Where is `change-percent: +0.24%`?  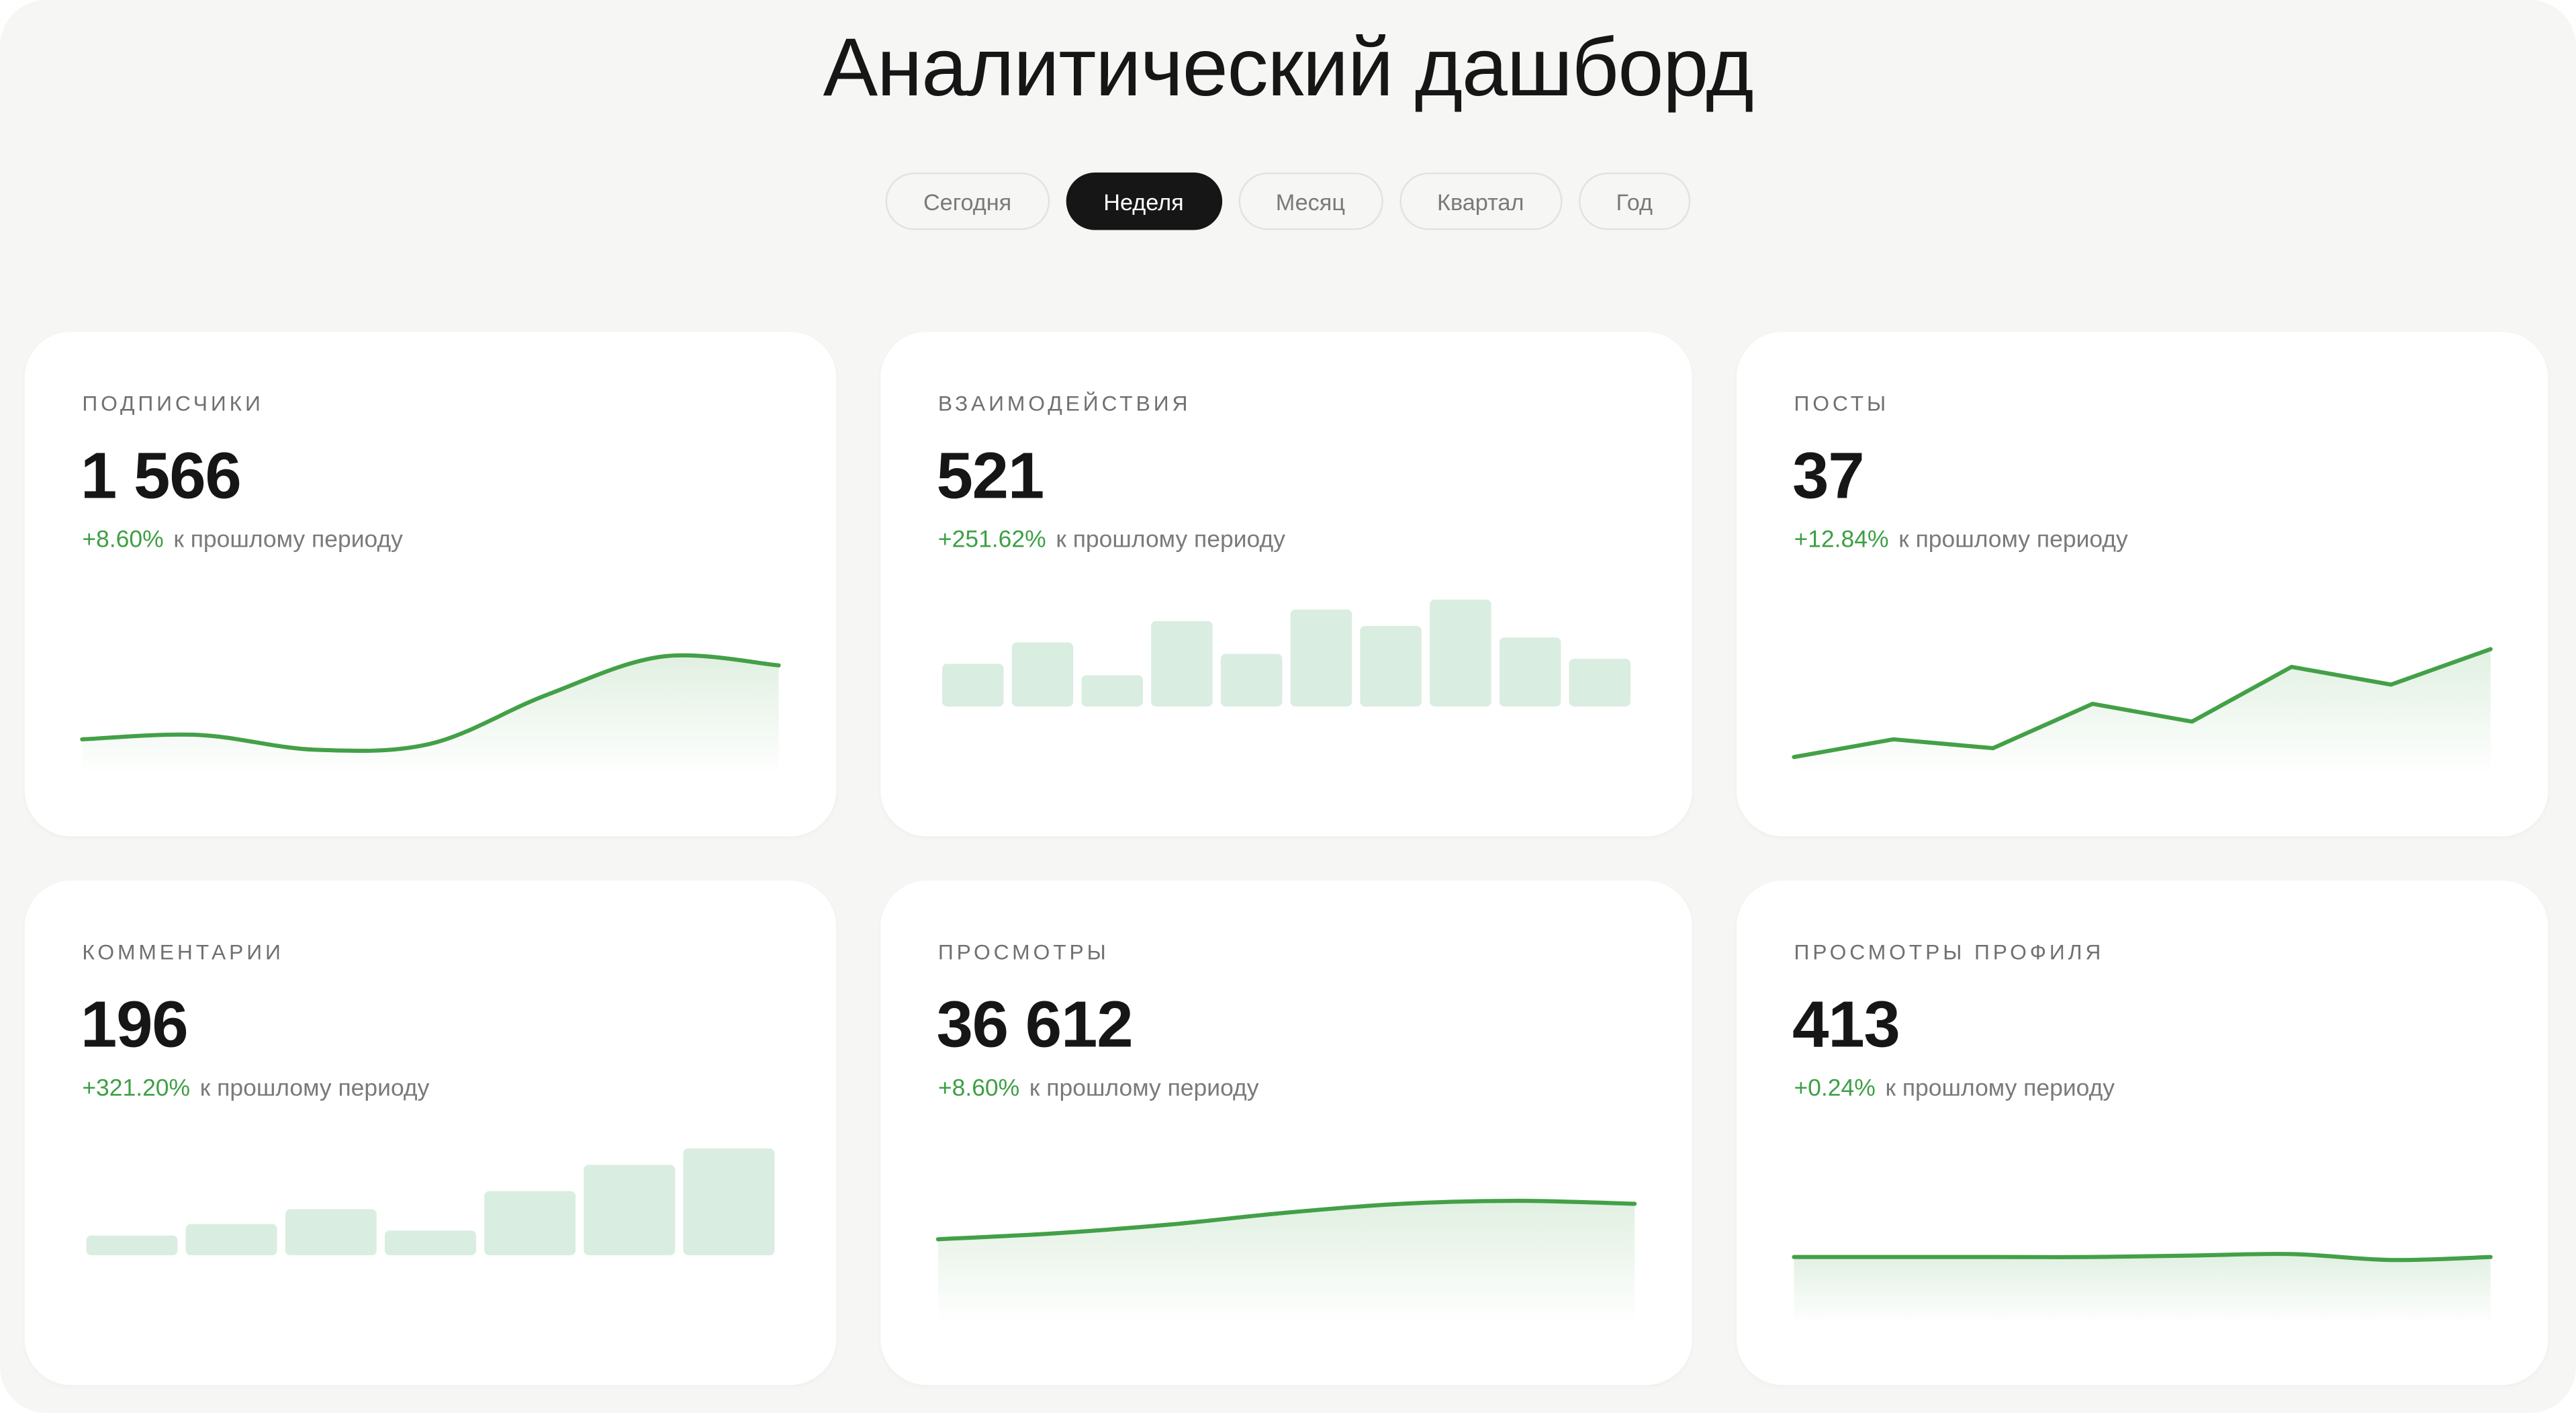 change-percent: +0.24% is located at coordinates (1835, 1089).